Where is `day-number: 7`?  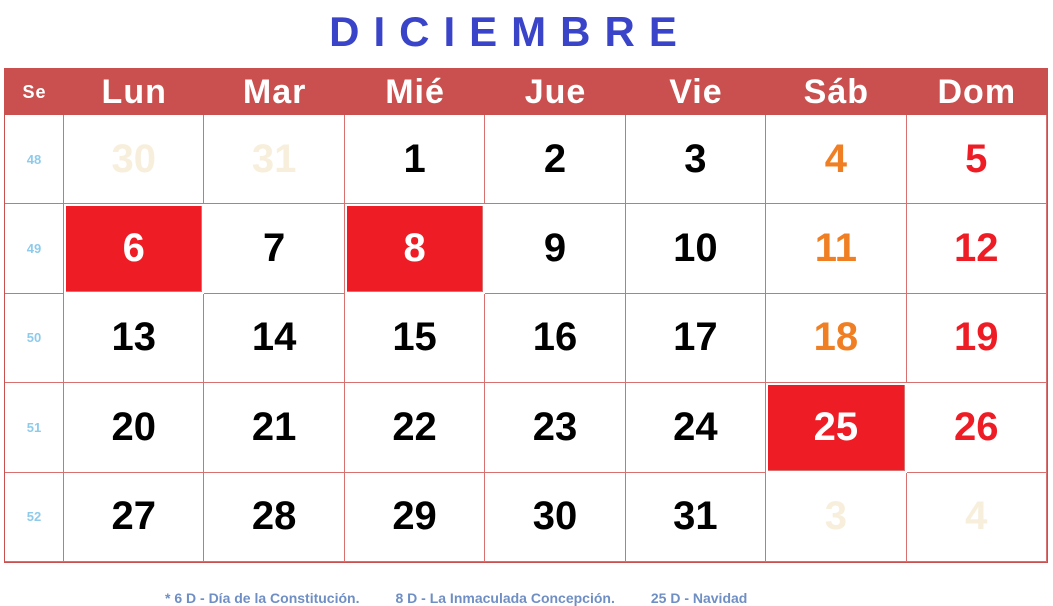 day-number: 7 is located at coordinates (274, 248).